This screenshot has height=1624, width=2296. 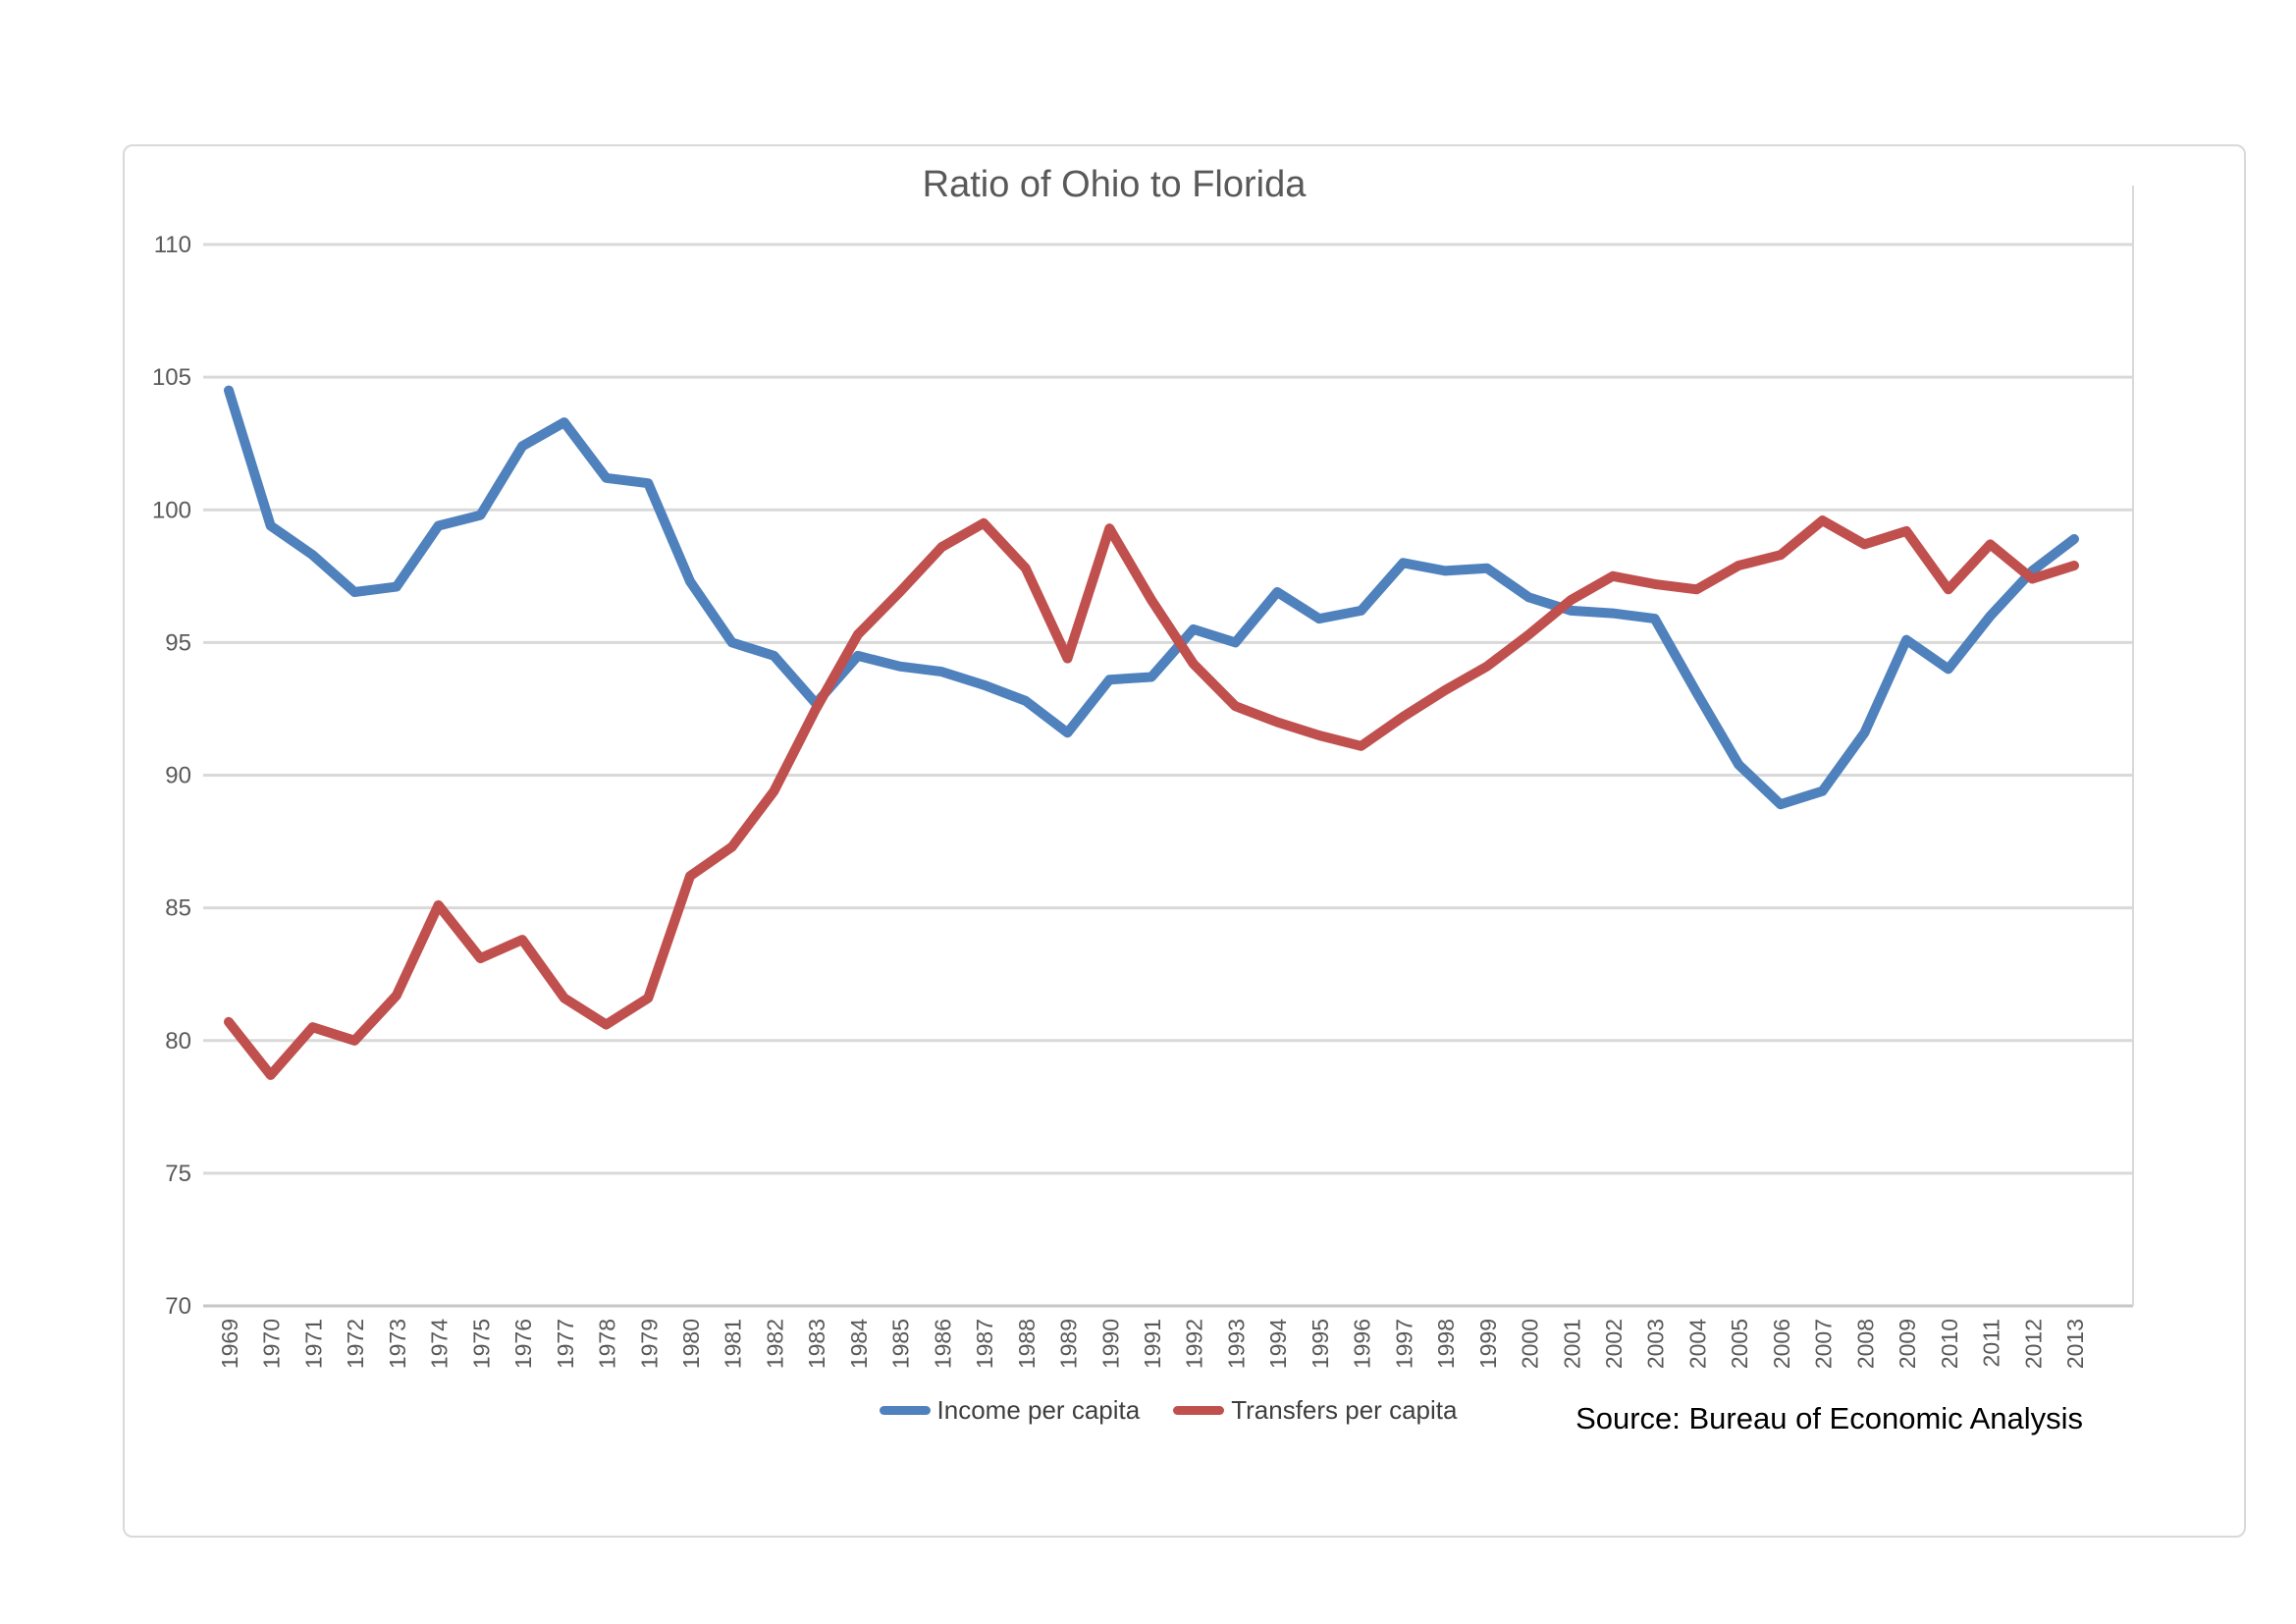 What do you see at coordinates (1572, 1344) in the screenshot?
I see `x-axis-tick-label: 2001` at bounding box center [1572, 1344].